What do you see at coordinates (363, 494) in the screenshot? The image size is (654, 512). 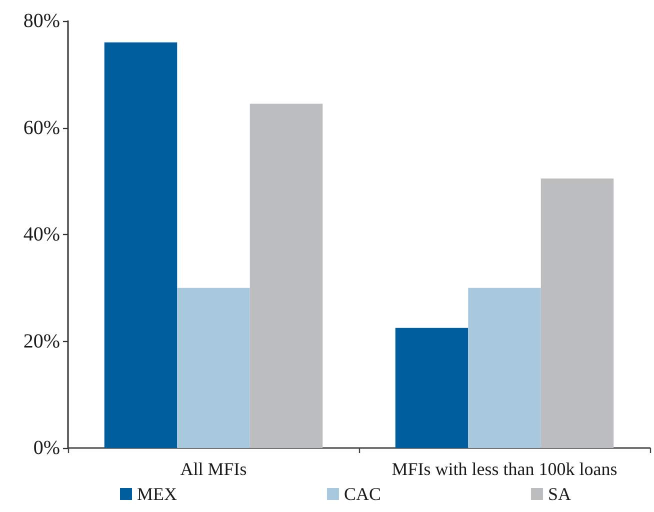 I see `legend-label: CAC` at bounding box center [363, 494].